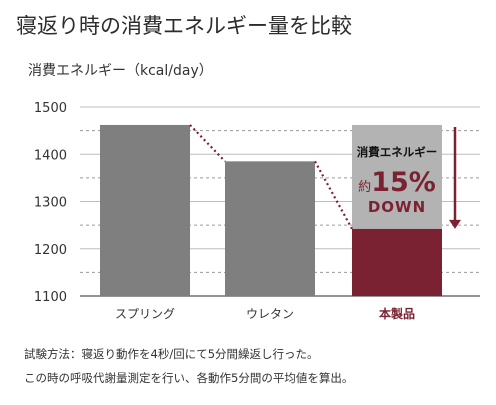  Describe the element at coordinates (145, 314) in the screenshot. I see `x-category-label: スプリング` at that location.